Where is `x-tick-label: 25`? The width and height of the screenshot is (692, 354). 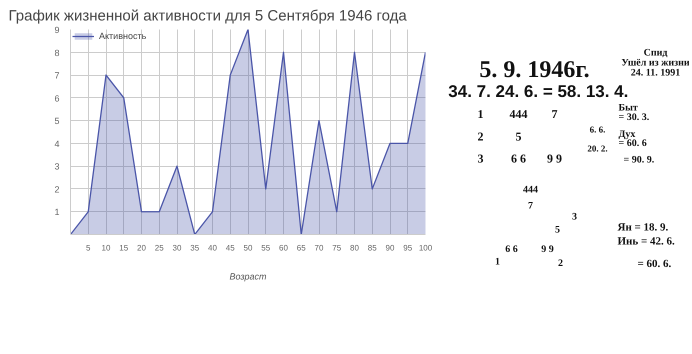 x-tick-label: 25 is located at coordinates (159, 248).